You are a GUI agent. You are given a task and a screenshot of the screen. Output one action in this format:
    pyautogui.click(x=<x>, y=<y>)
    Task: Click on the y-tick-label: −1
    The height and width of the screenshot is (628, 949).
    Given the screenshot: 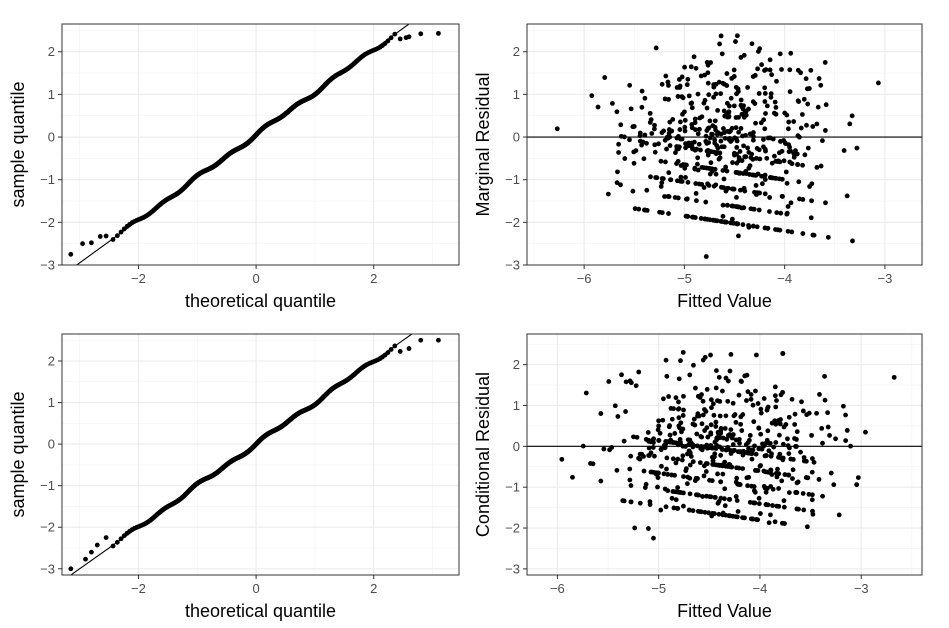 What is the action you would take?
    pyautogui.click(x=512, y=179)
    